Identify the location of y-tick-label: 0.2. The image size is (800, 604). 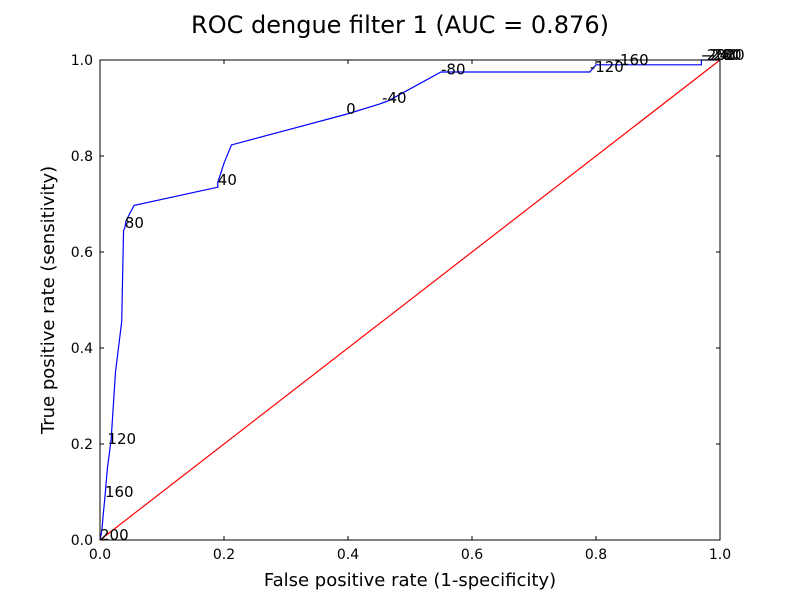
(82, 445).